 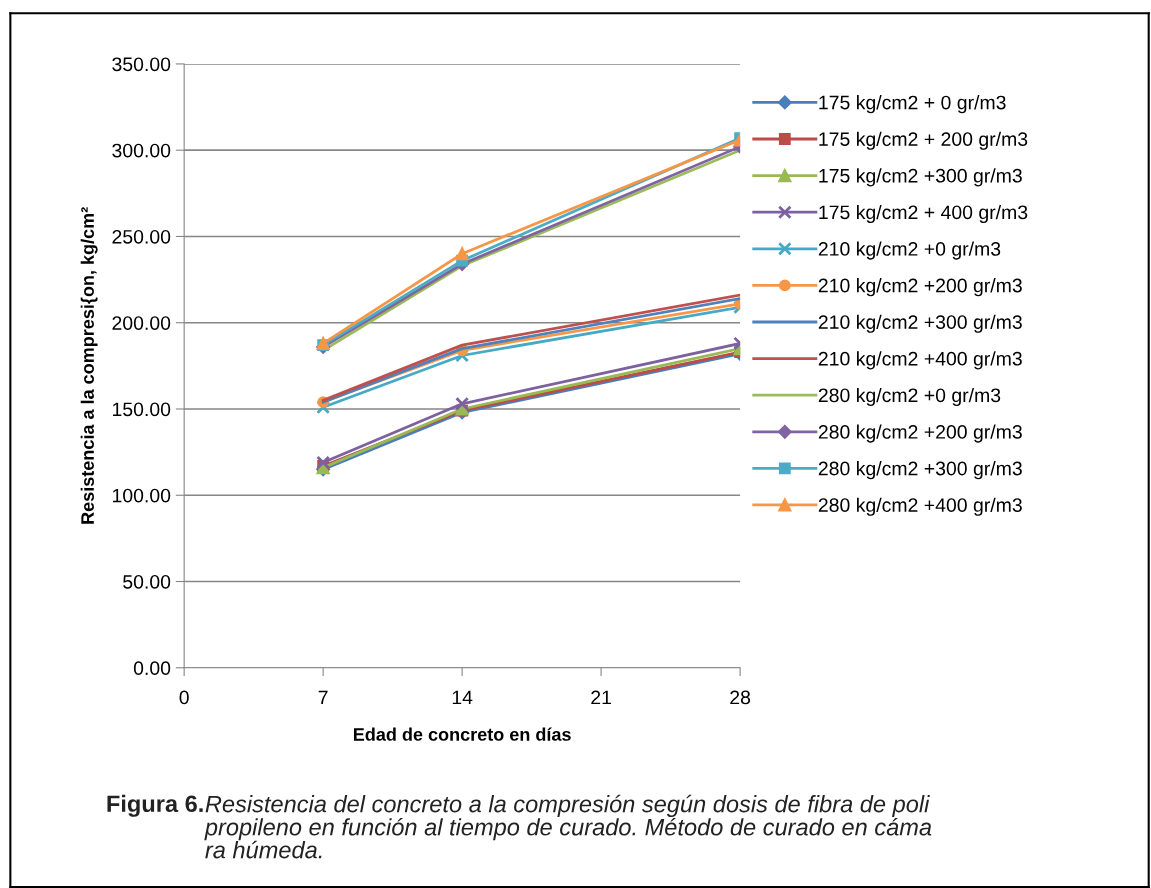 What do you see at coordinates (141, 236) in the screenshot?
I see `y-tick-label: 250.00` at bounding box center [141, 236].